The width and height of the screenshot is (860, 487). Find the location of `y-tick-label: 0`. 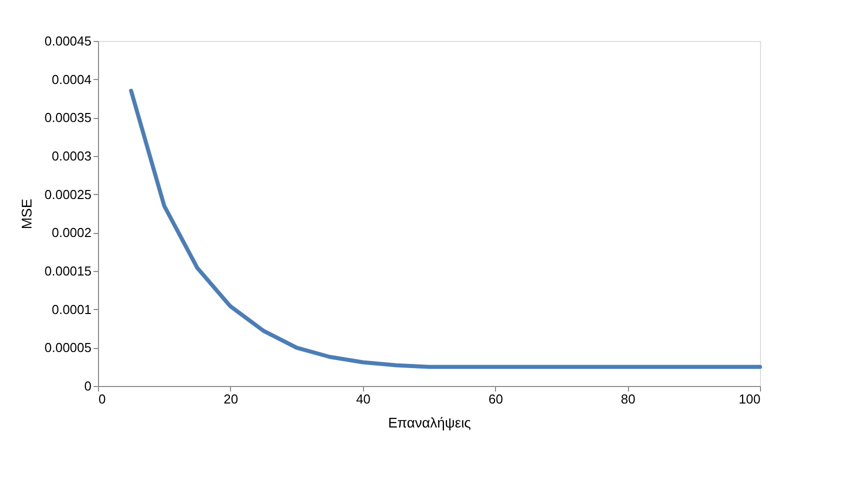

y-tick-label: 0 is located at coordinates (88, 386).